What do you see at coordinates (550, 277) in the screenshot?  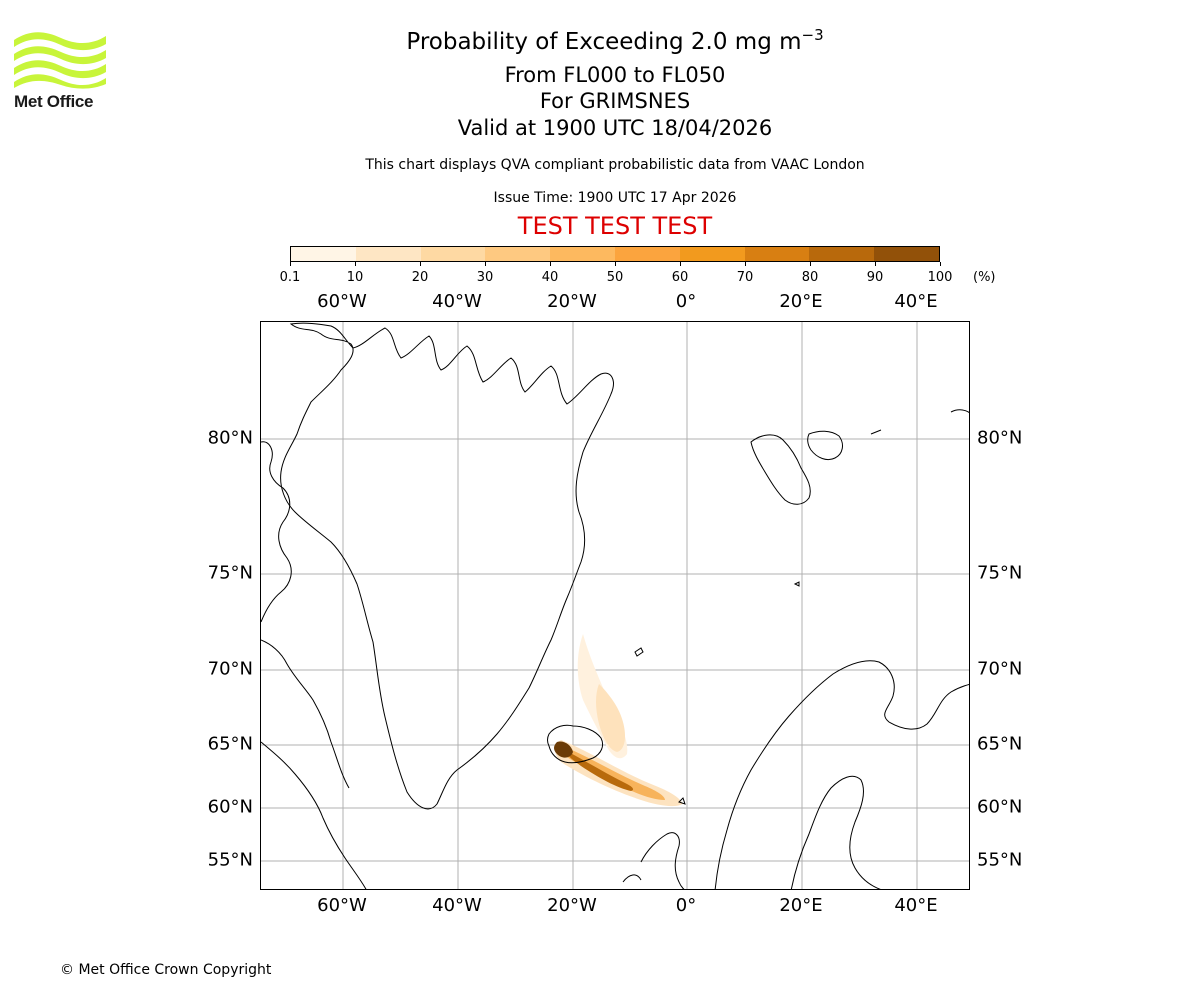 I see `colorbar-tick-label-4: 40` at bounding box center [550, 277].